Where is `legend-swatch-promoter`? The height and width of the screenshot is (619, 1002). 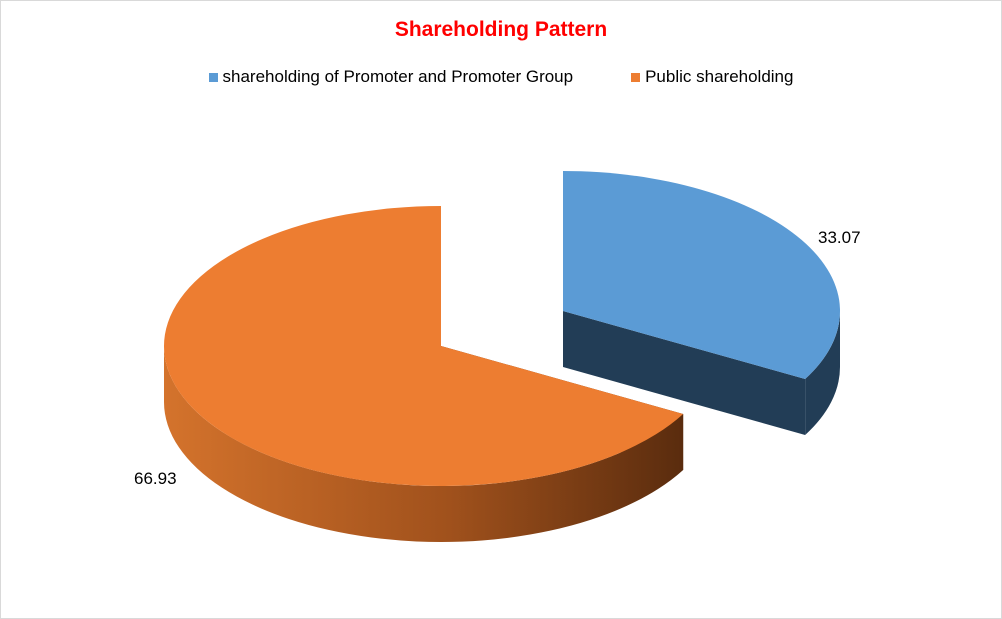 legend-swatch-promoter is located at coordinates (213, 77).